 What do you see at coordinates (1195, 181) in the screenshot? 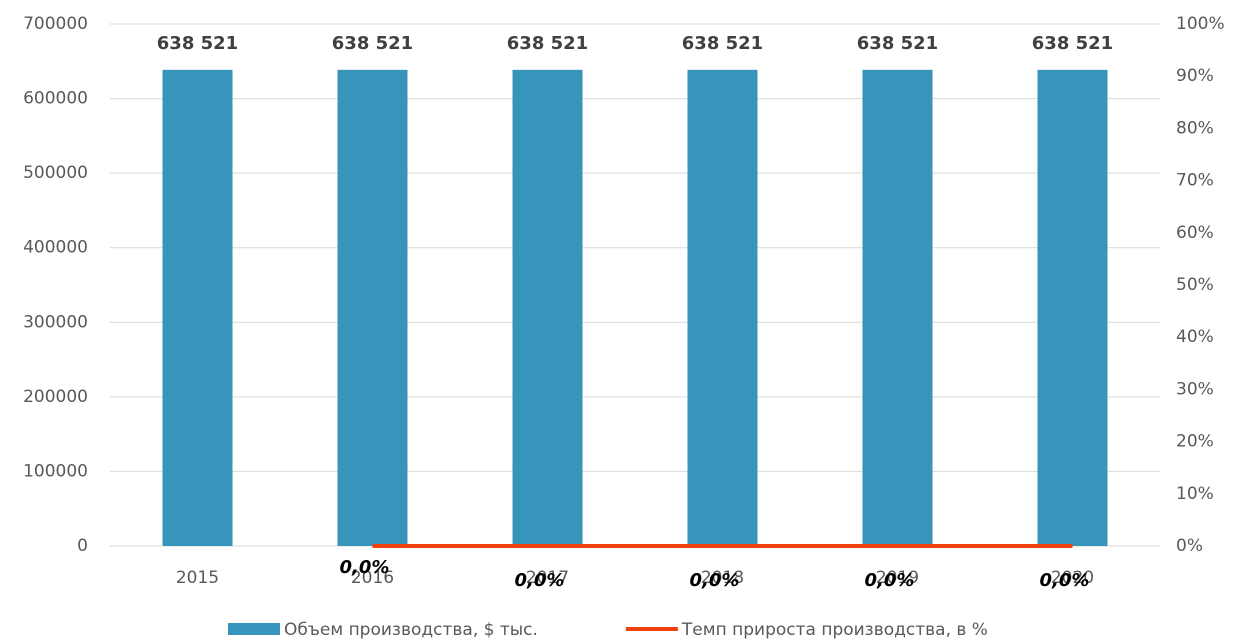
I see `y2-tick-label: 70%` at bounding box center [1195, 181].